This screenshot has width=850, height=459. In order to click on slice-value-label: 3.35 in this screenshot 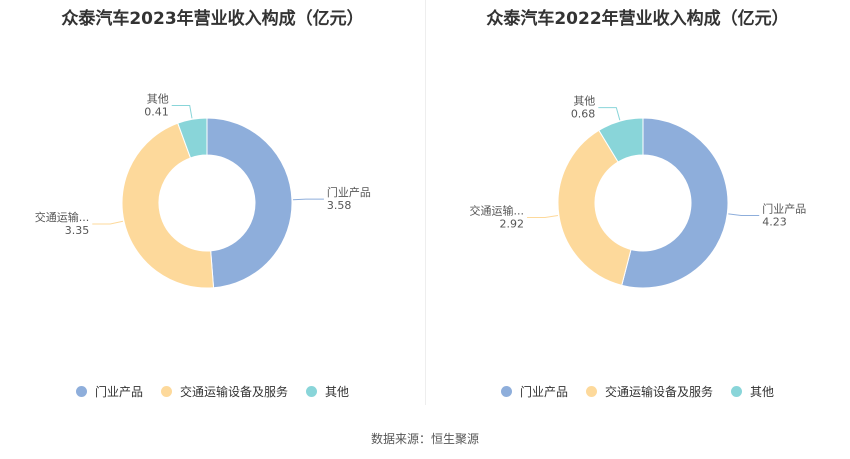, I will do `click(77, 230)`.